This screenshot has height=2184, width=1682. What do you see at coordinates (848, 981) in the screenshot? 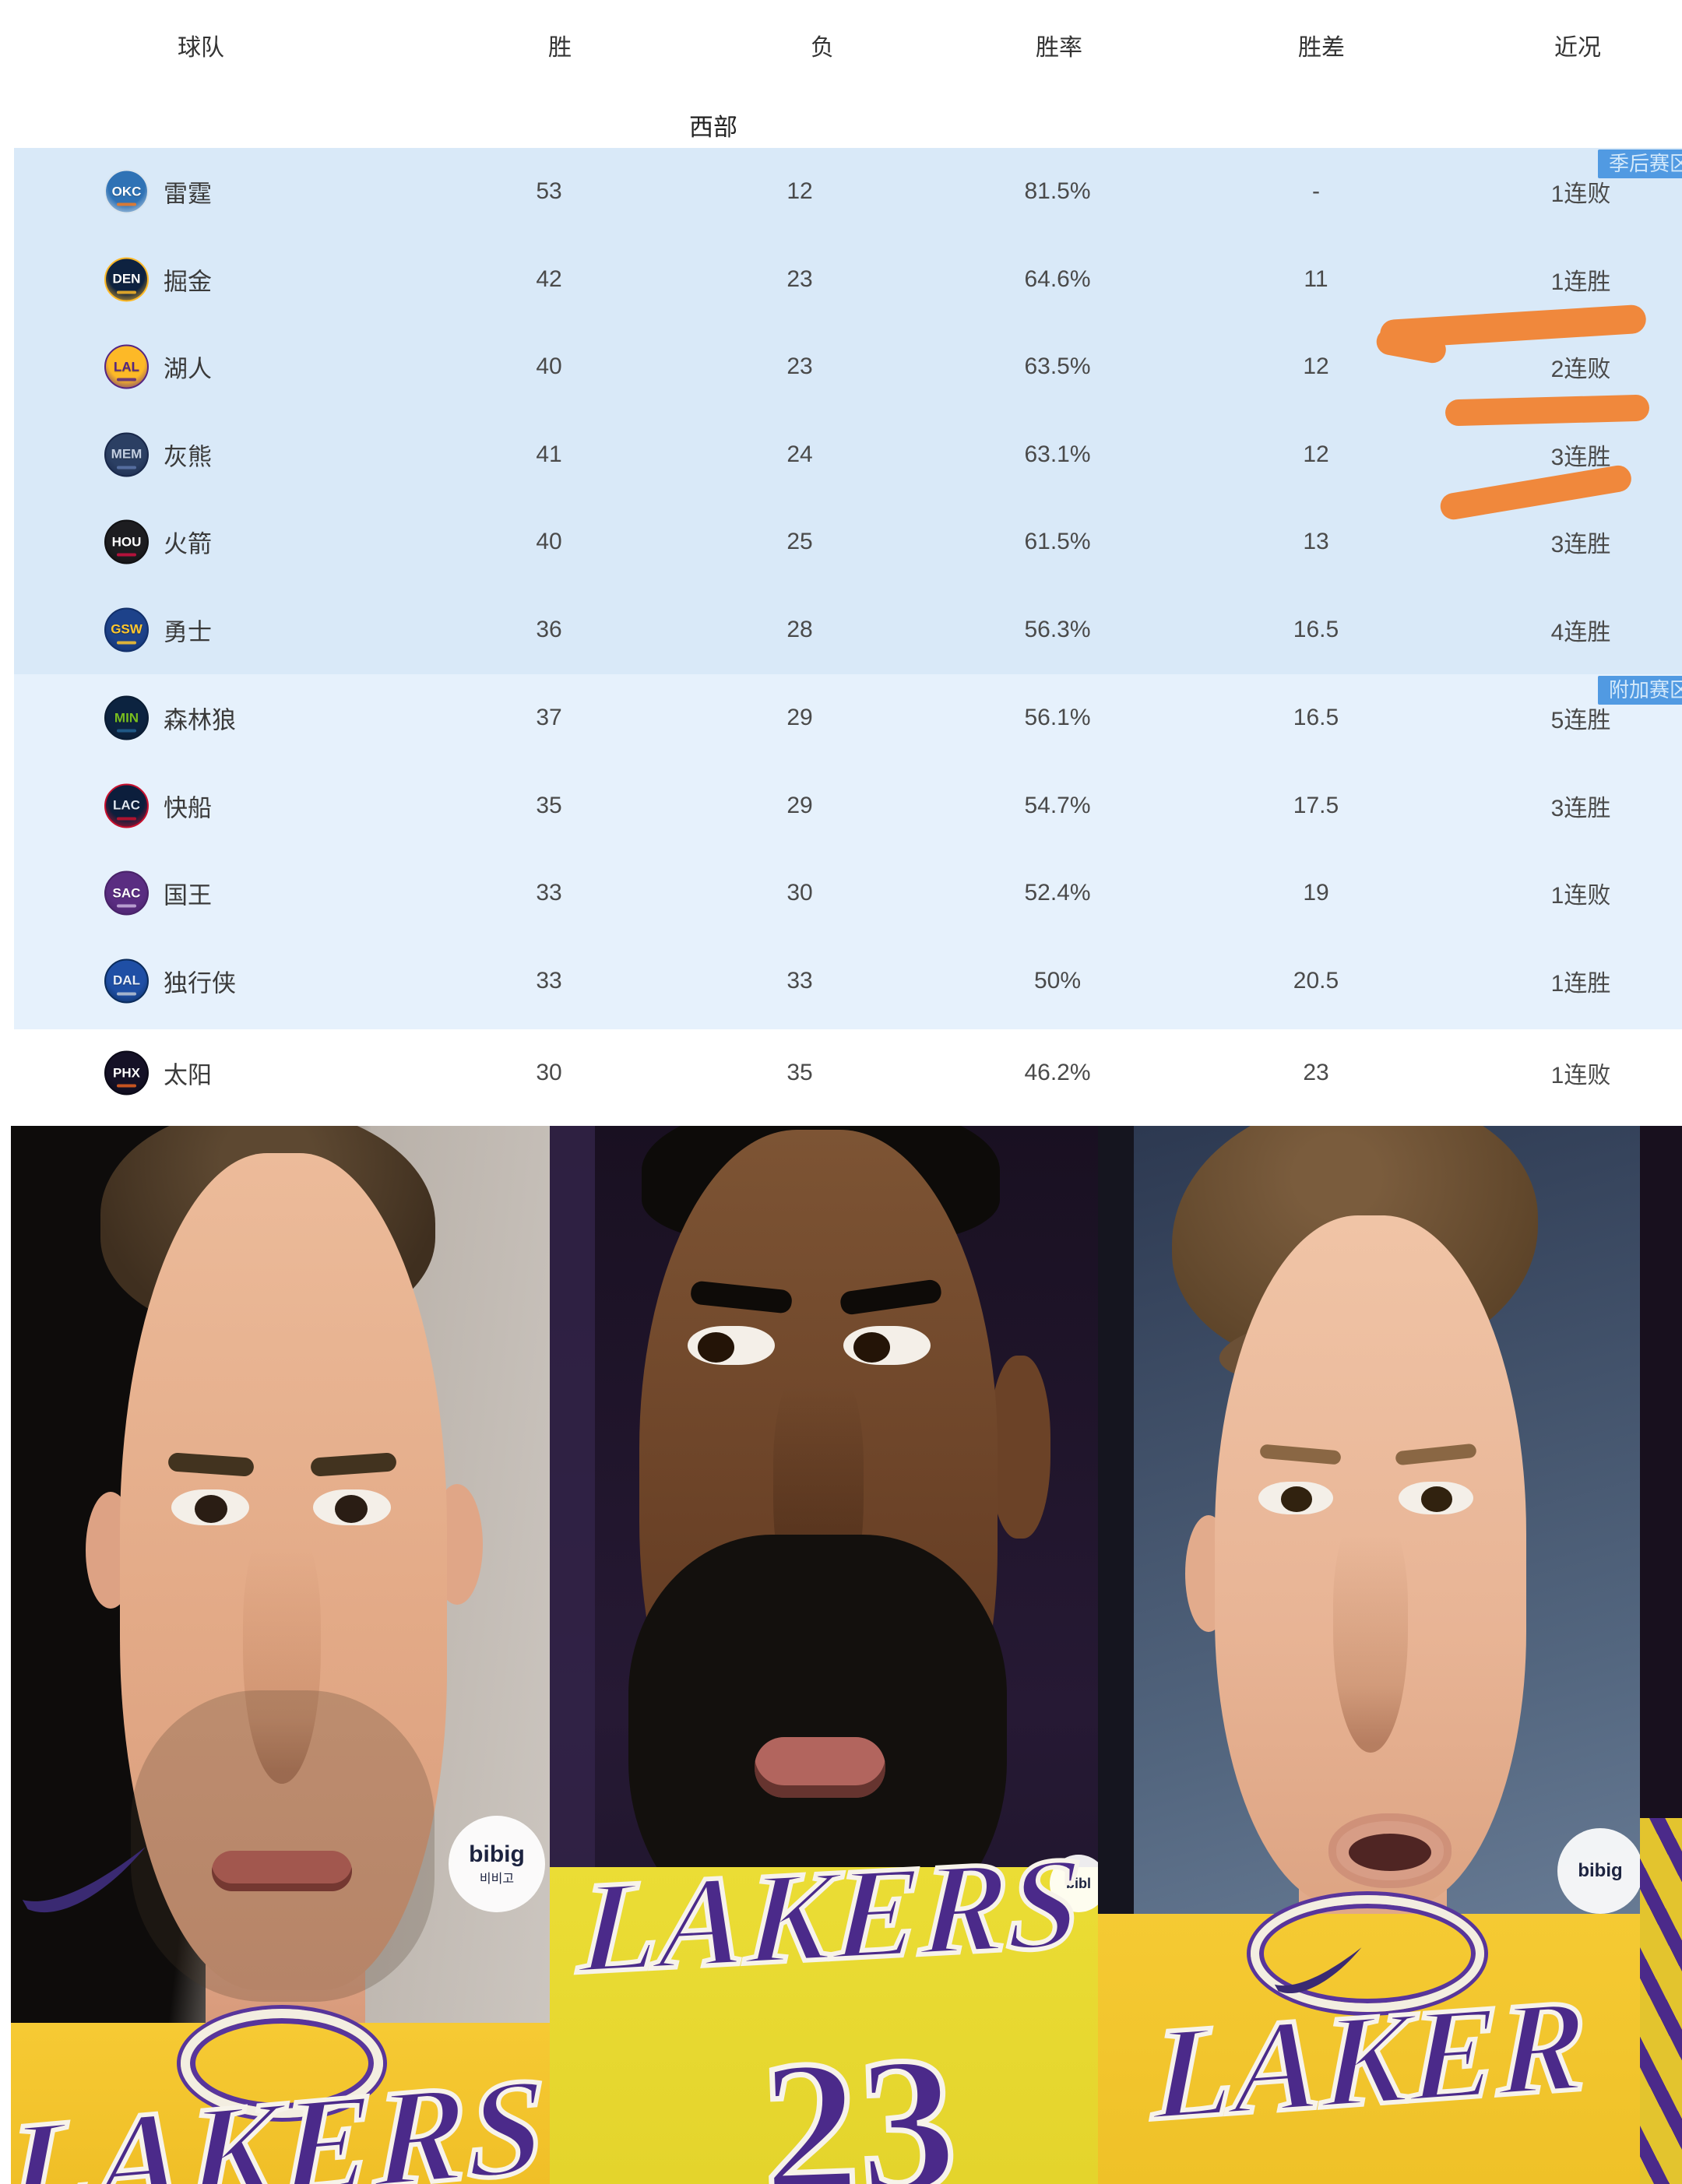
I see `standings-row: DAL 独行侠 33 33 50% 20.5 1连胜` at bounding box center [848, 981].